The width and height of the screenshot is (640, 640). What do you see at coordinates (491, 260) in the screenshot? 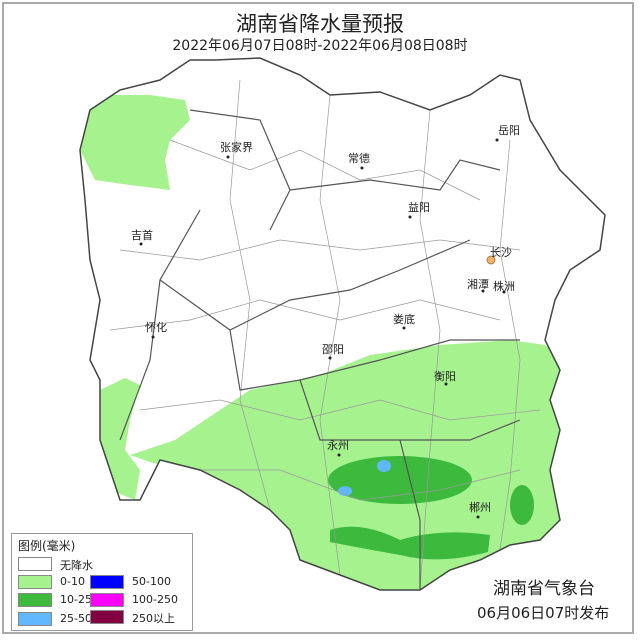
I see `capital-marker` at bounding box center [491, 260].